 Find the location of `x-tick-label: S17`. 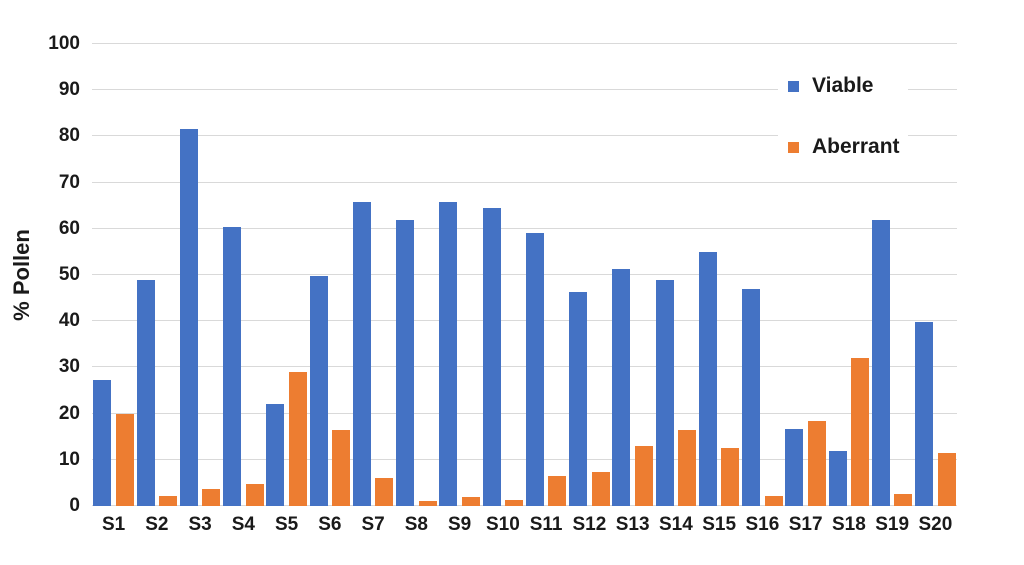

x-tick-label: S17 is located at coordinates (805, 524).